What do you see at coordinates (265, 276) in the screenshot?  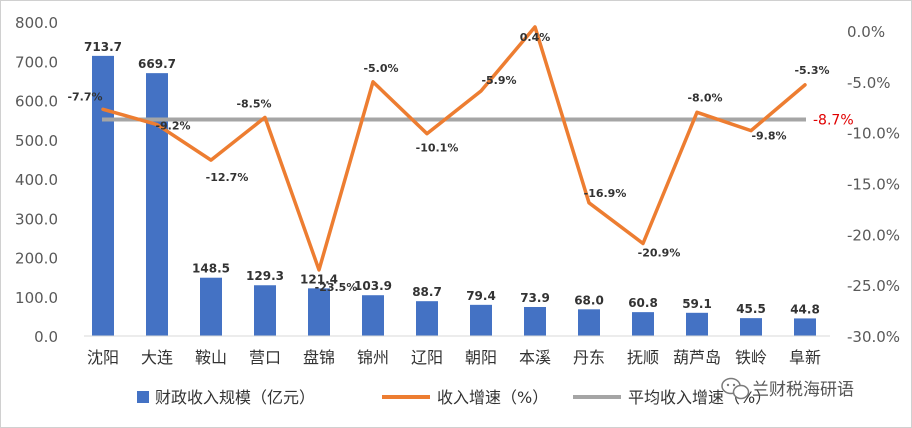 I see `bar-label-4: 129.3` at bounding box center [265, 276].